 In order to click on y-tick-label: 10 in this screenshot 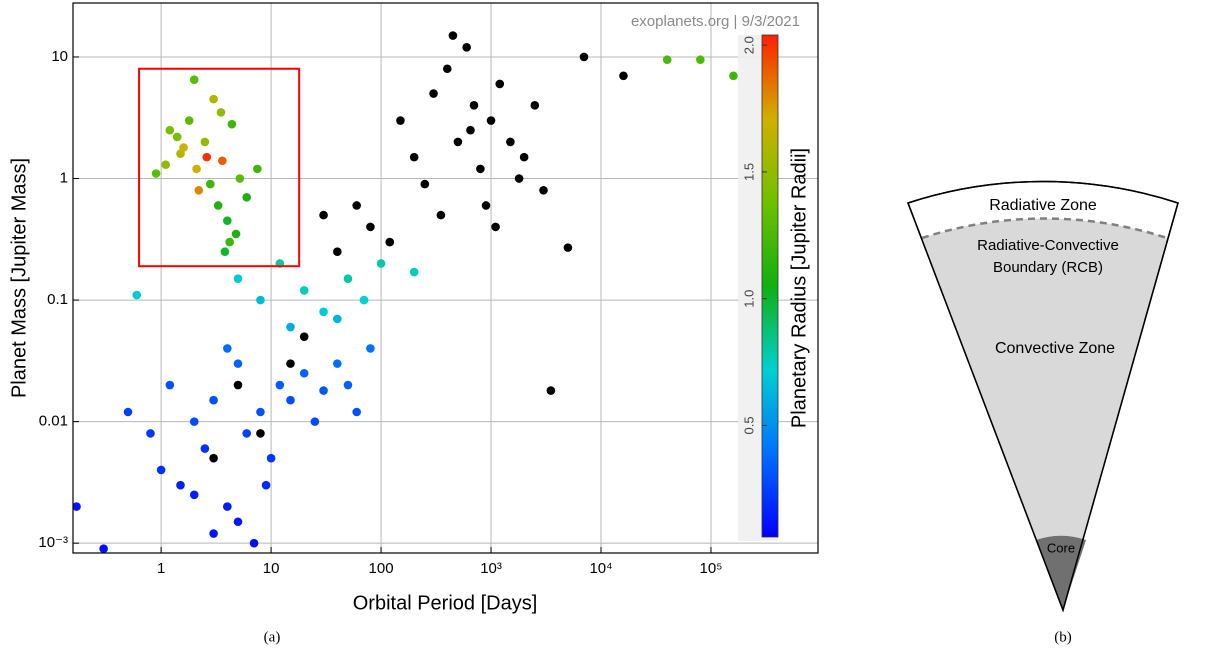, I will do `click(59, 56)`.